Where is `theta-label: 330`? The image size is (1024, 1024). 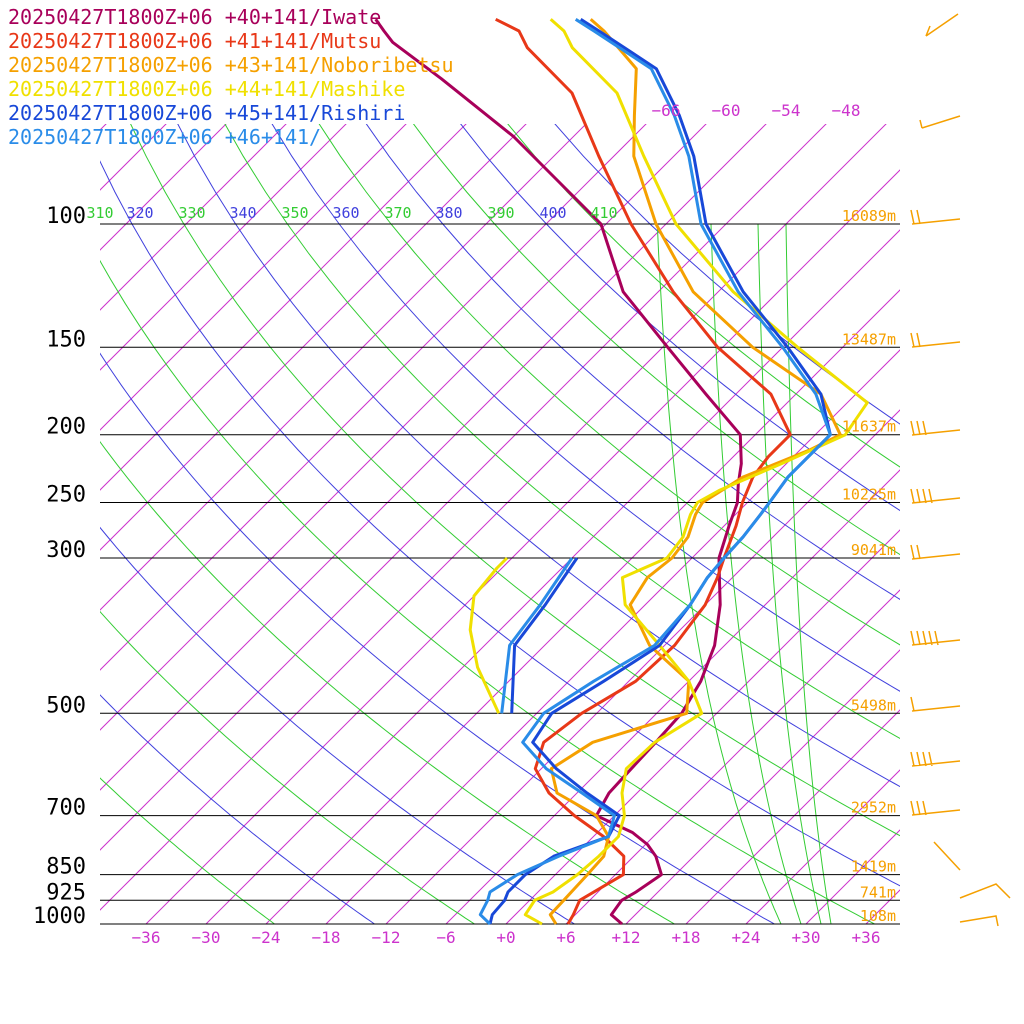
theta-label: 330 is located at coordinates (191, 213).